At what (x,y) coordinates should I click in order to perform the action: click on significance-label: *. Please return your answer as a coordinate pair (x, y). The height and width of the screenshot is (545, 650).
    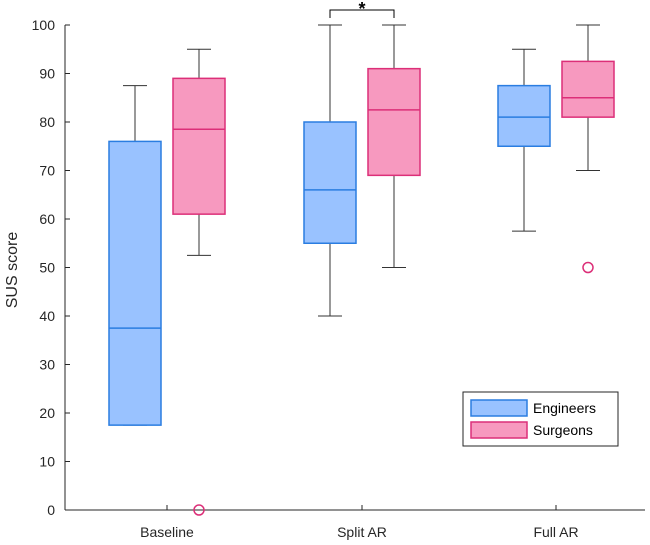
    Looking at the image, I should click on (361, 9).